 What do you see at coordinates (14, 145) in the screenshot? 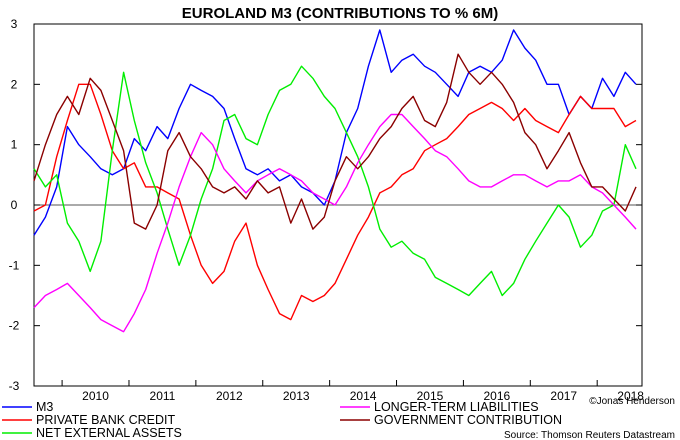
I see `y-tick-label: 1` at bounding box center [14, 145].